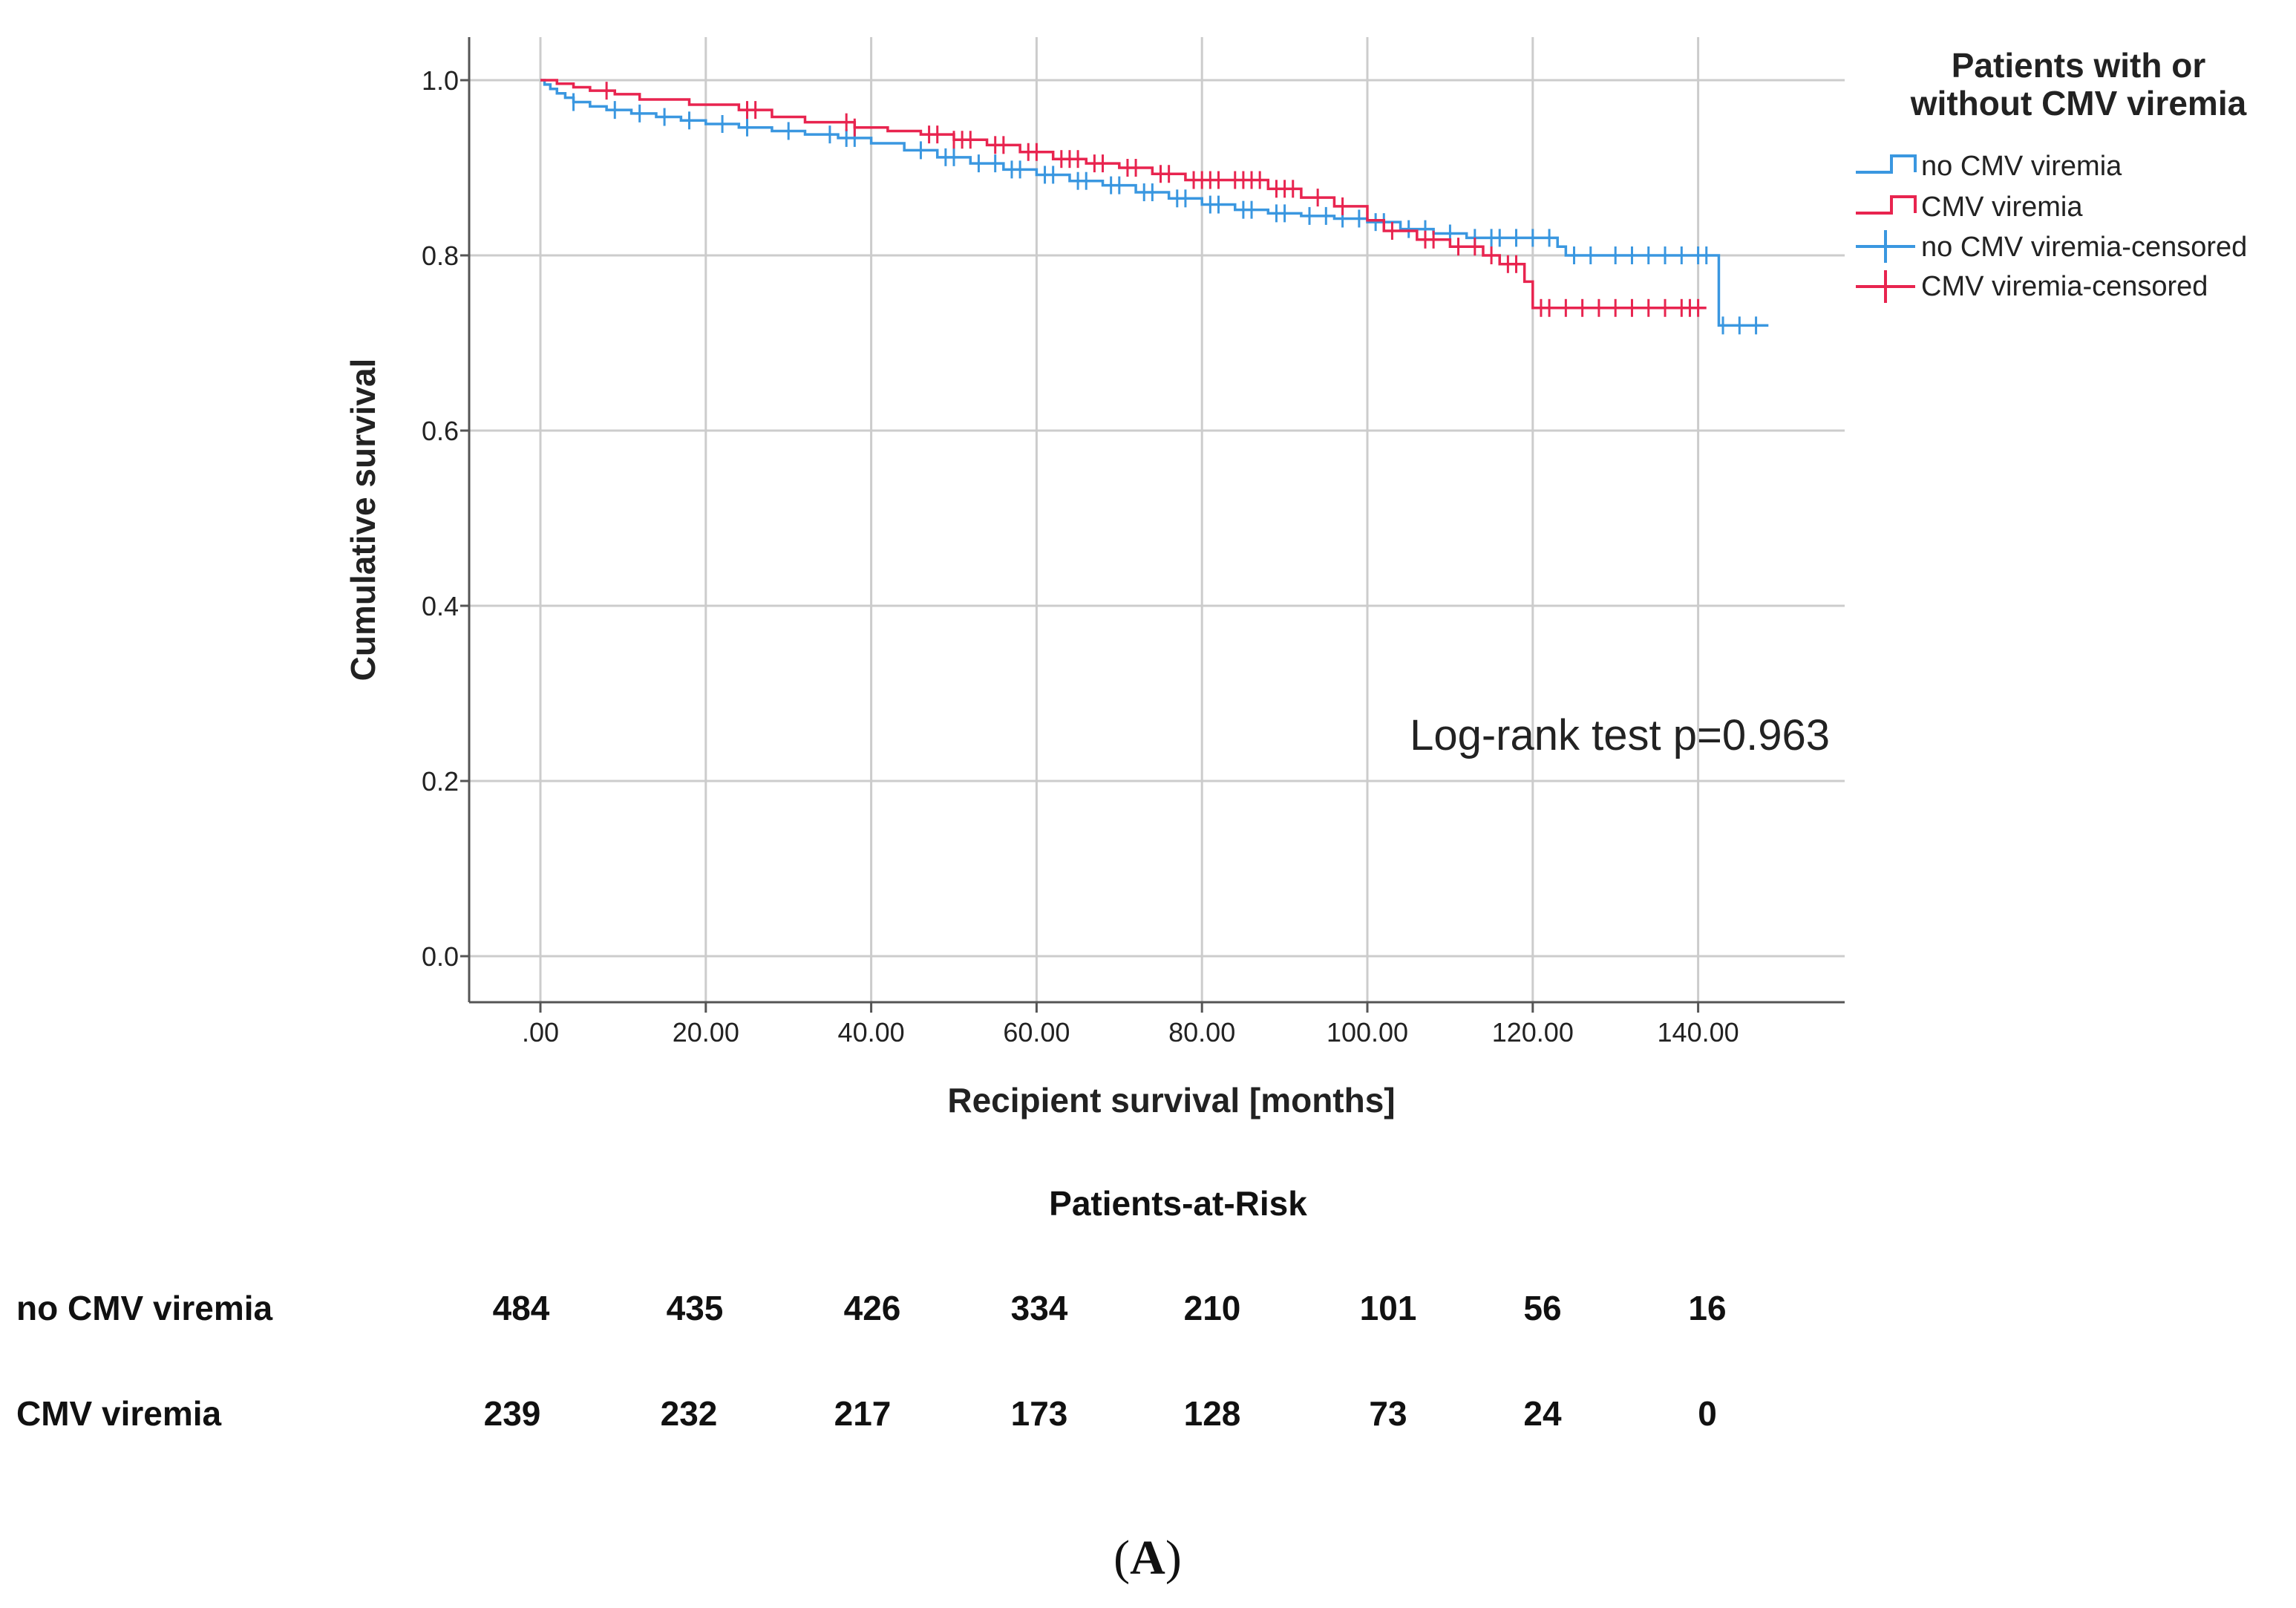 The height and width of the screenshot is (1608, 2296). I want to click on panel-label: (A), so click(1147, 1558).